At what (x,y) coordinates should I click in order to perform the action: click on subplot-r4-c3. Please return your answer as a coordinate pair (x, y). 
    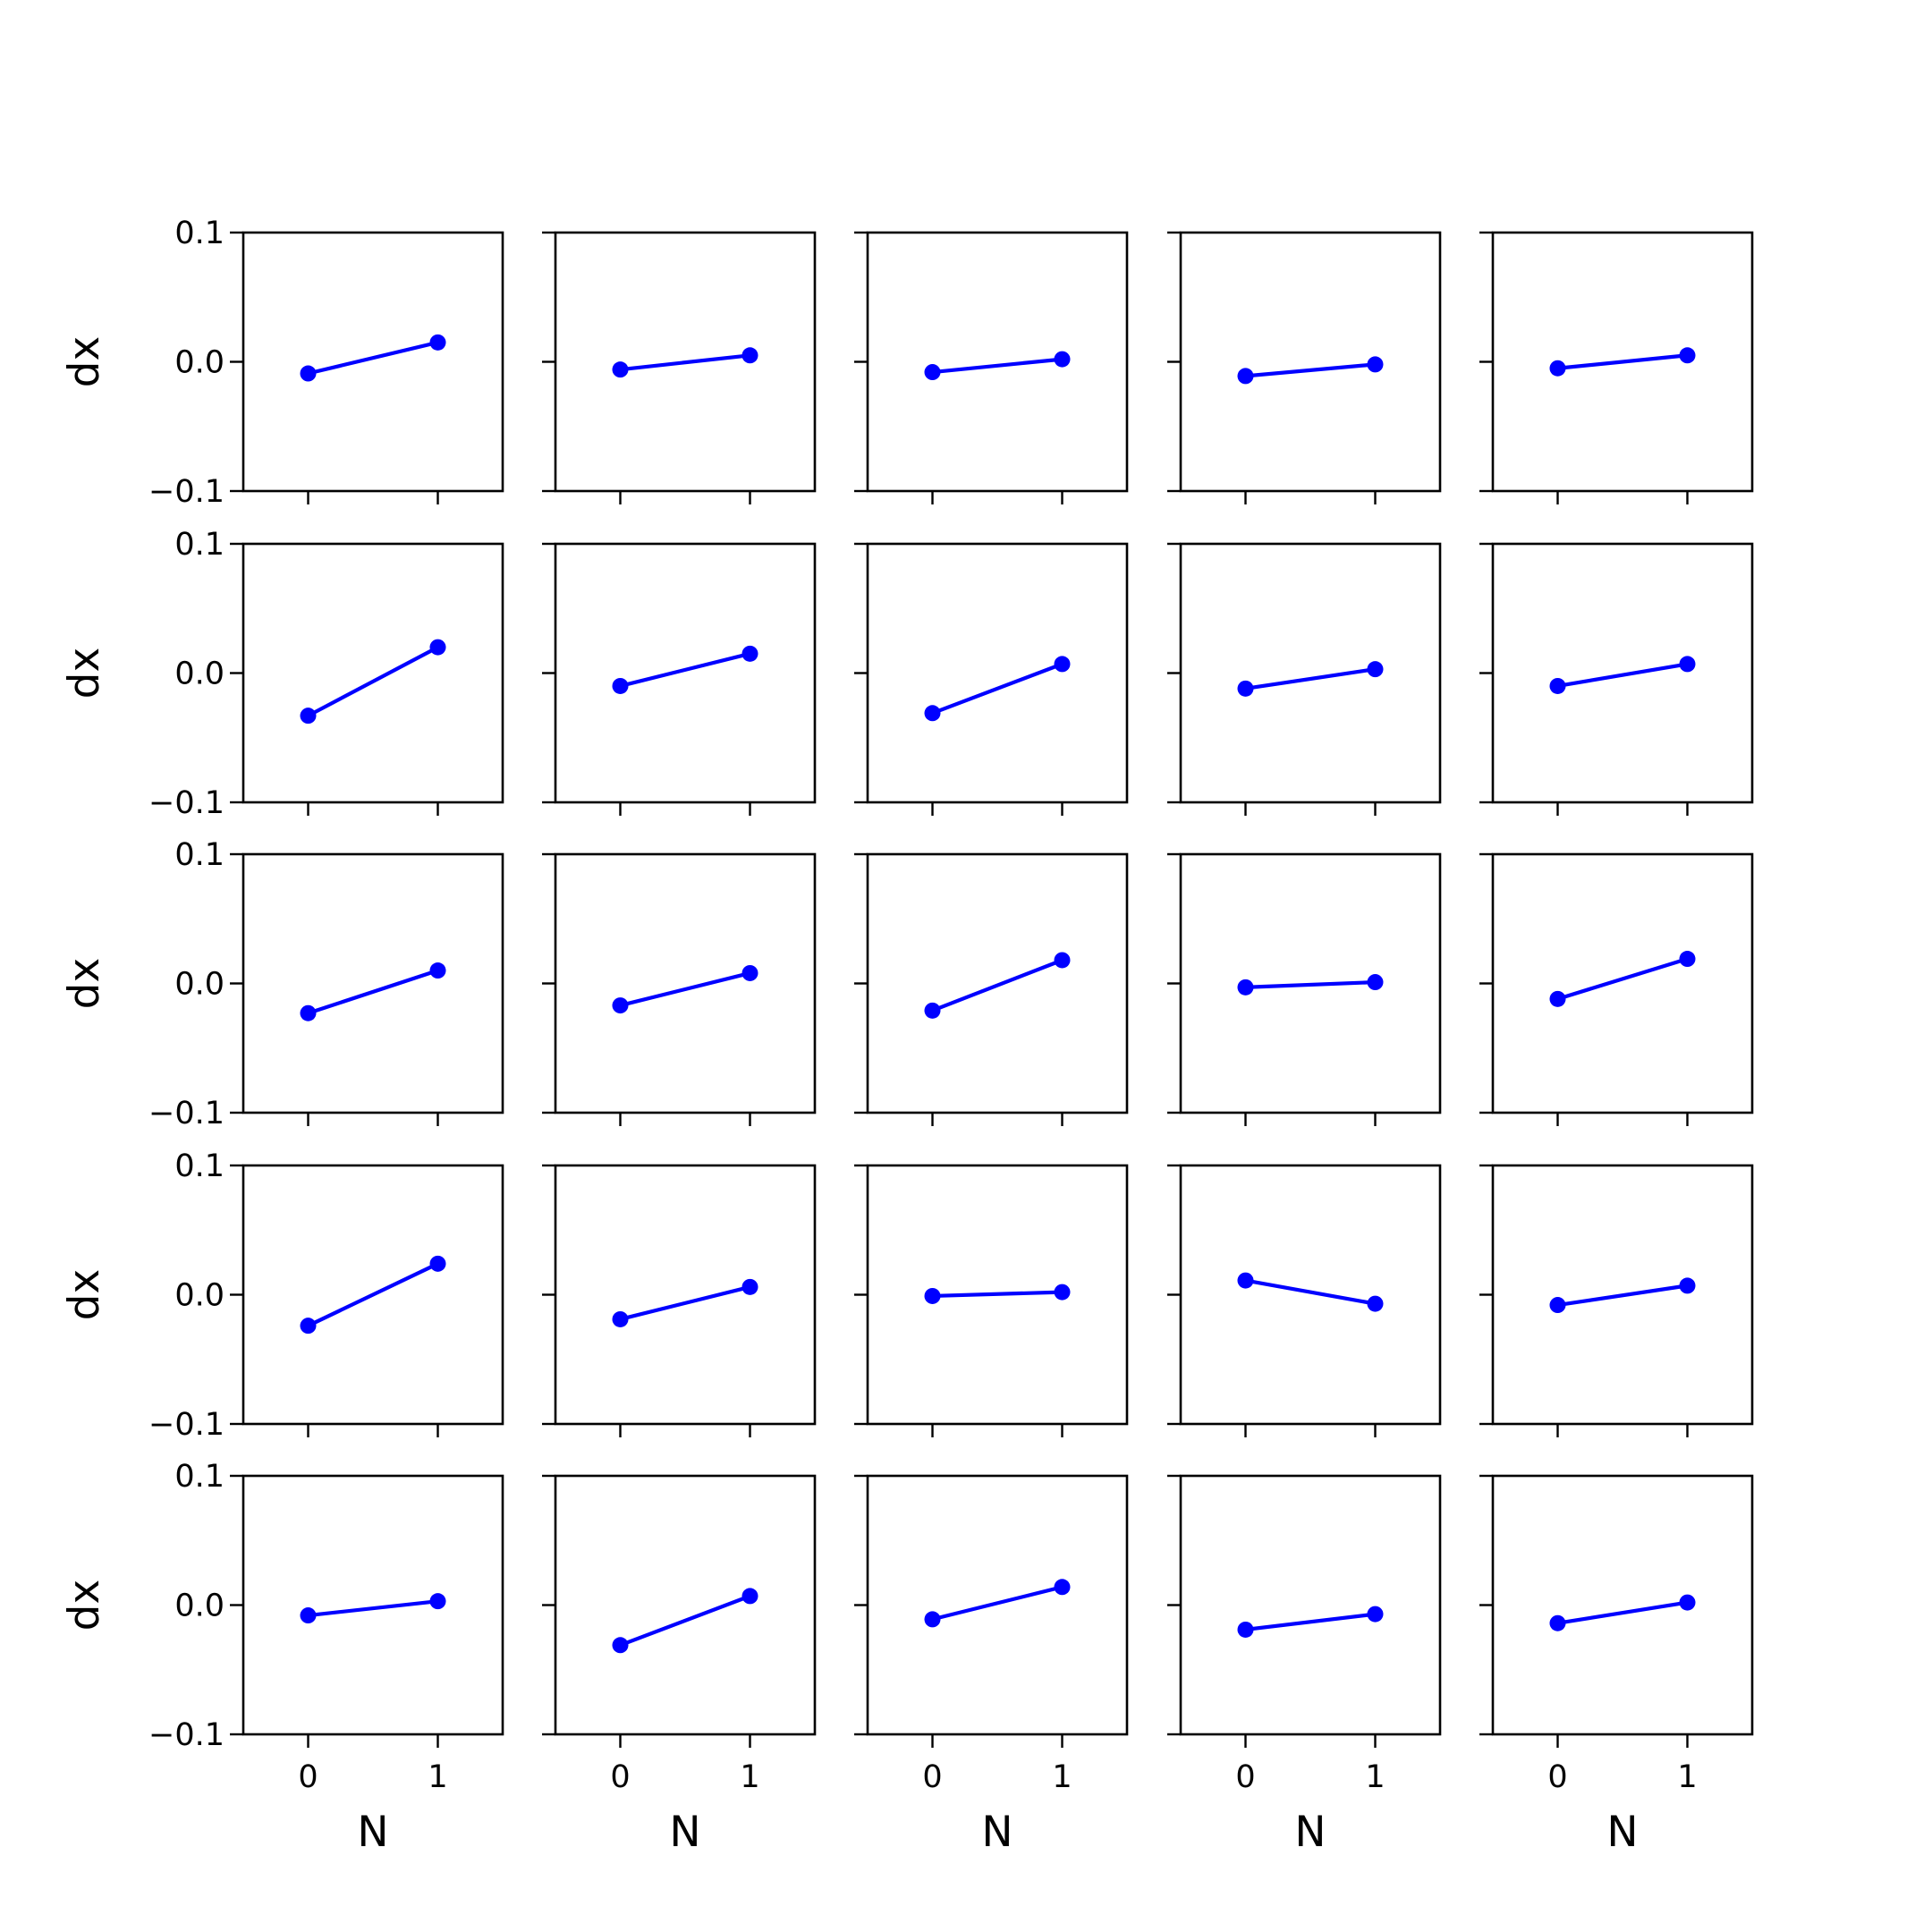
    Looking at the image, I should click on (991, 1300).